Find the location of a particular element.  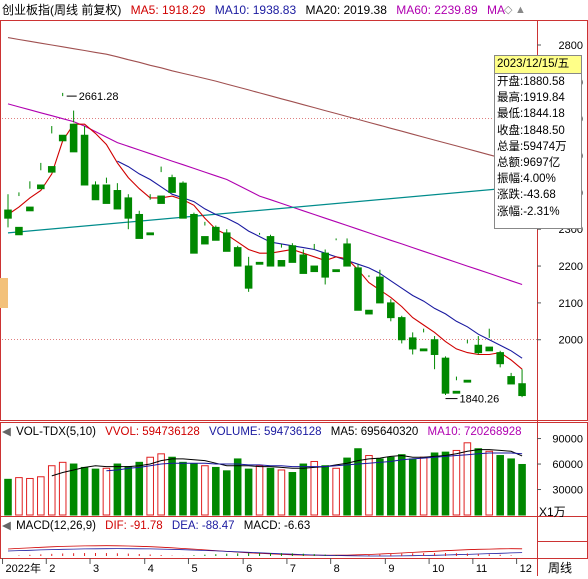

x-tick-label: 2022年 is located at coordinates (23, 568).